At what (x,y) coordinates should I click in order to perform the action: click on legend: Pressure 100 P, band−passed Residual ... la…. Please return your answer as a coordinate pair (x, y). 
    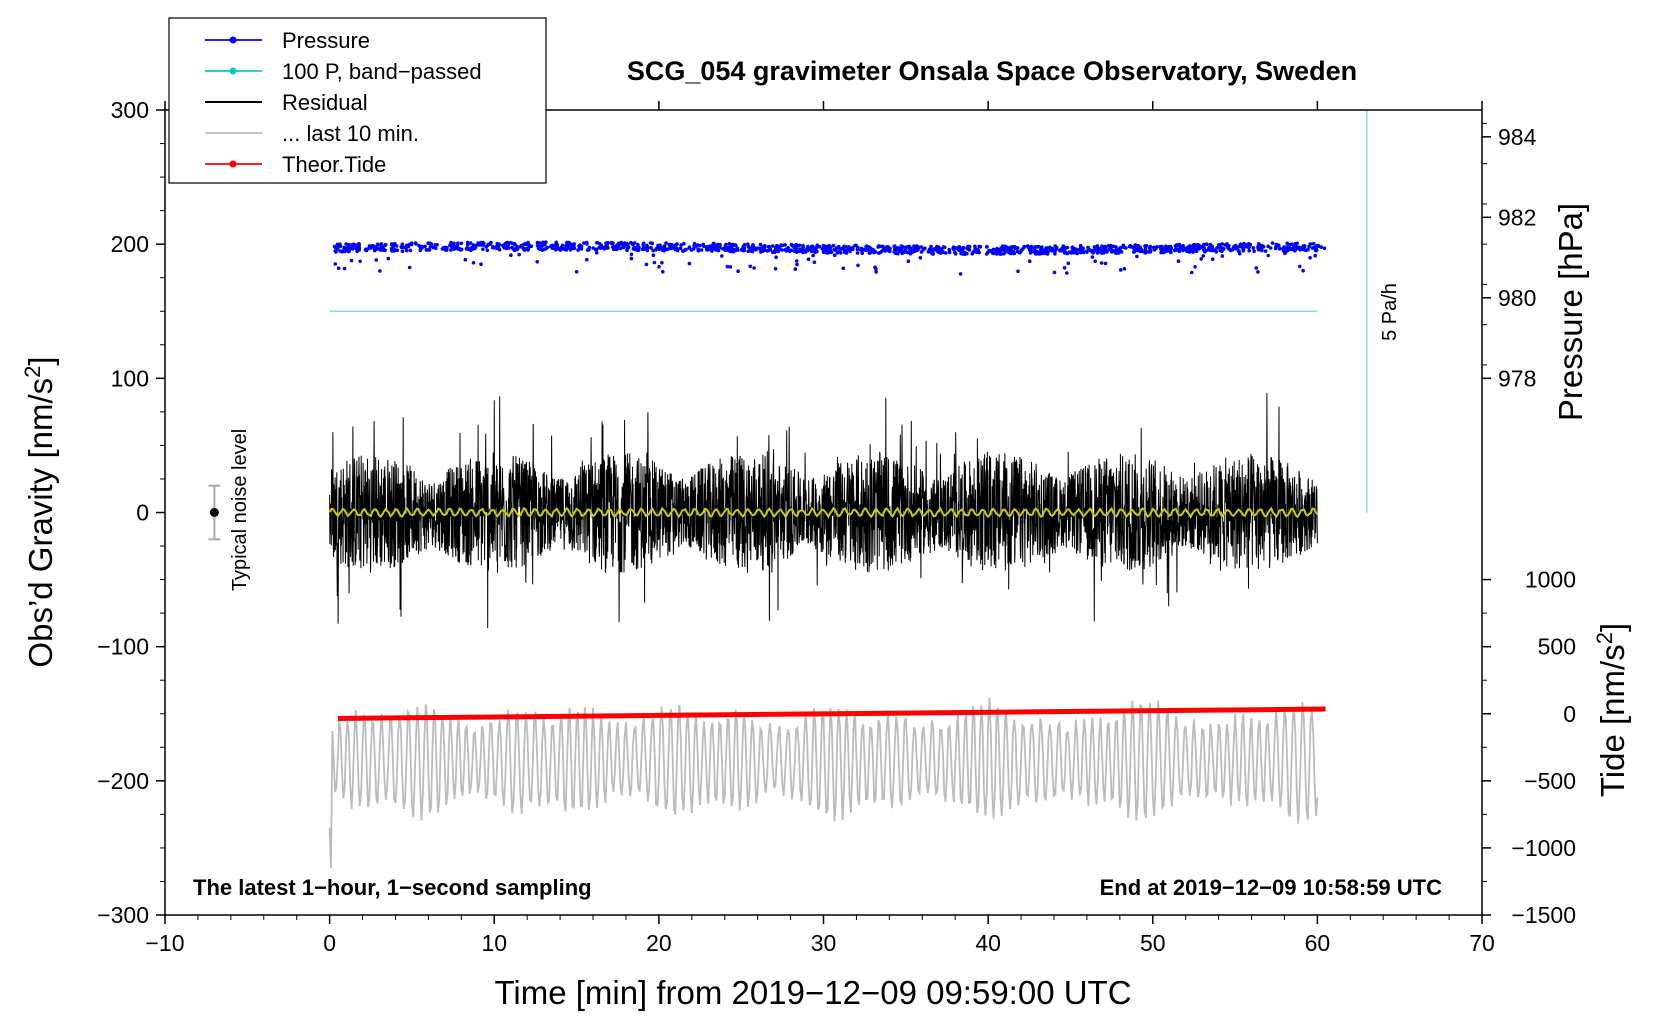
    Looking at the image, I should click on (357, 100).